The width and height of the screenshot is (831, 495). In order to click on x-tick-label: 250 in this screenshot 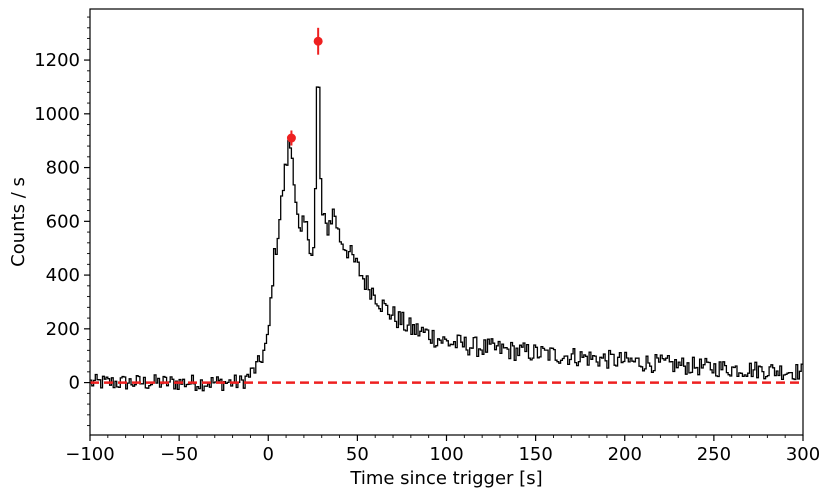, I will do `click(714, 454)`.